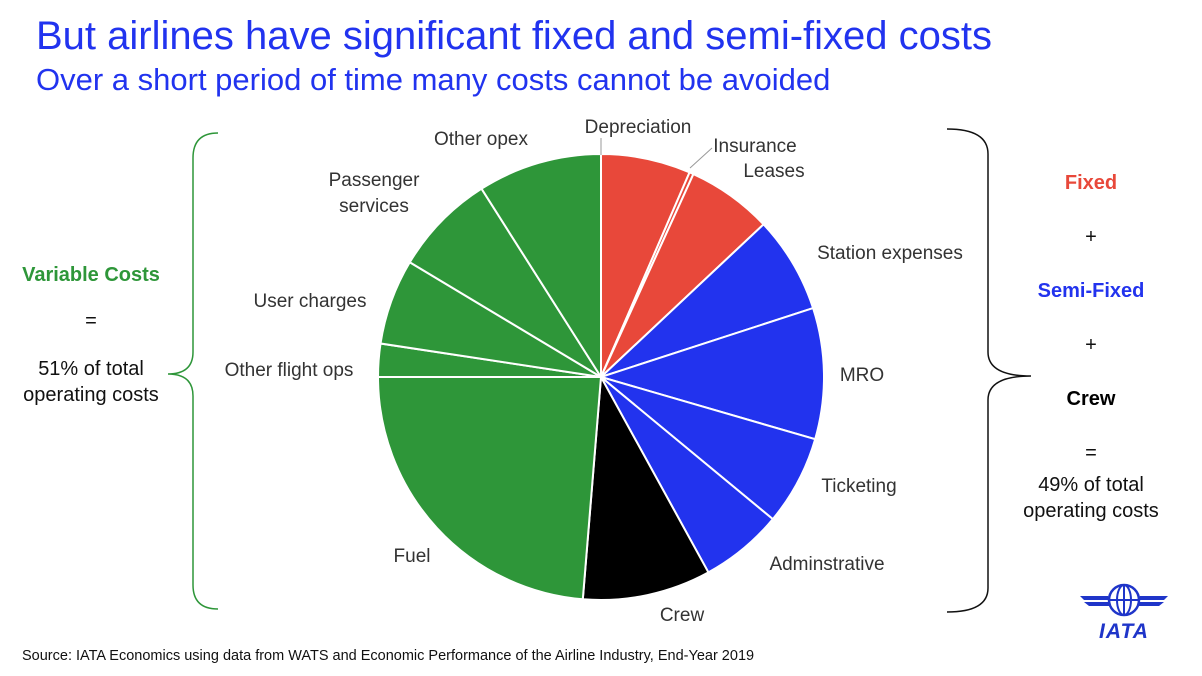  What do you see at coordinates (638, 127) in the screenshot?
I see `slice-label-depreciation: Depreciation` at bounding box center [638, 127].